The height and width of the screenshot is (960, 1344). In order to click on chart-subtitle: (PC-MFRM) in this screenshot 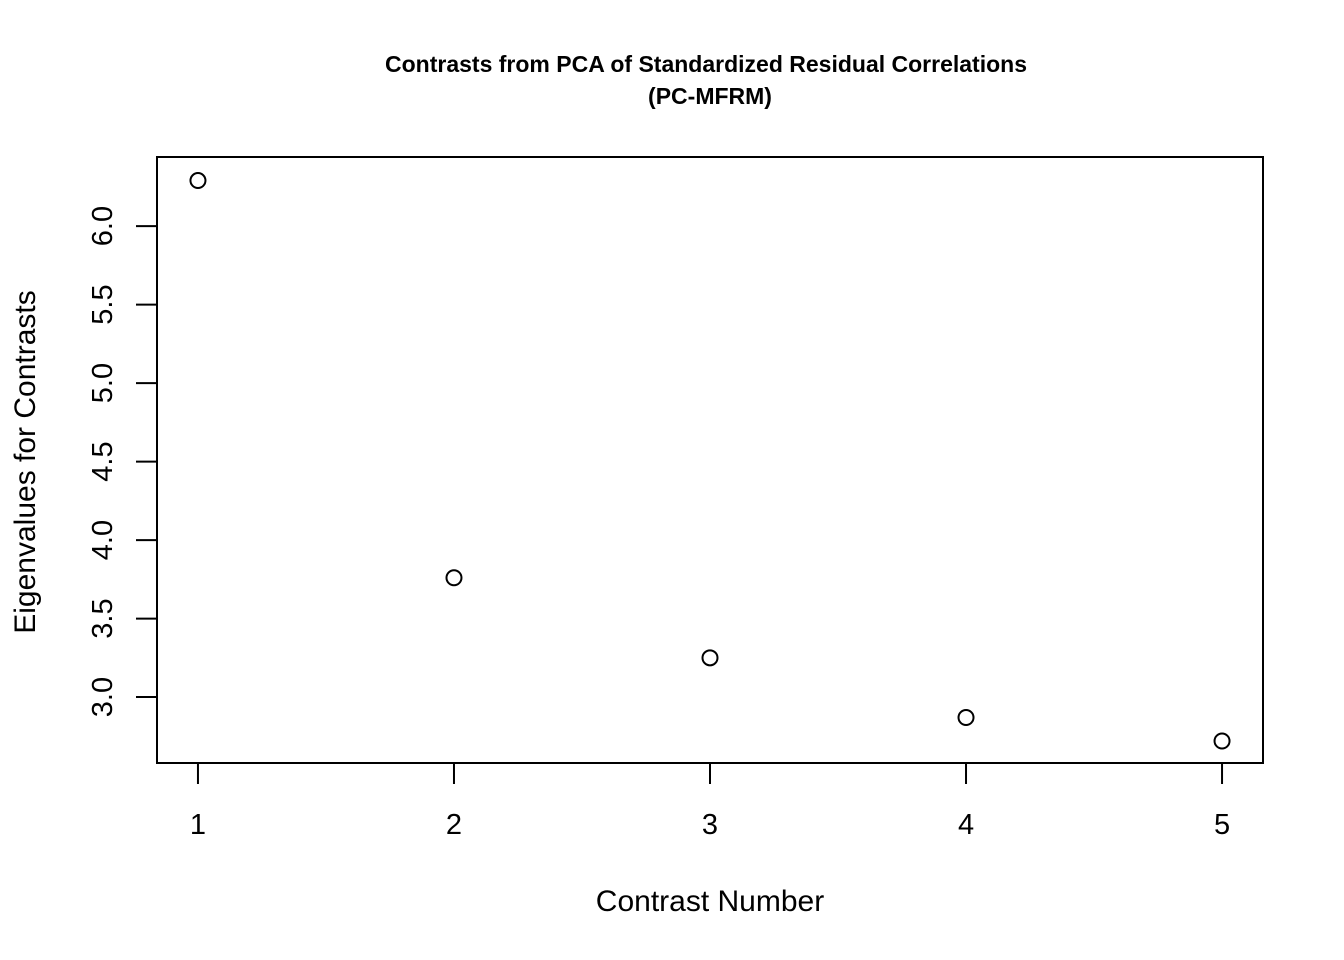, I will do `click(710, 96)`.